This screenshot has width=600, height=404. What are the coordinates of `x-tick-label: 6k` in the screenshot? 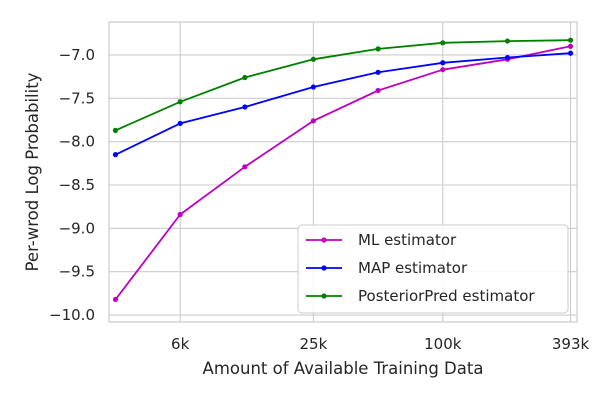 It's located at (180, 344).